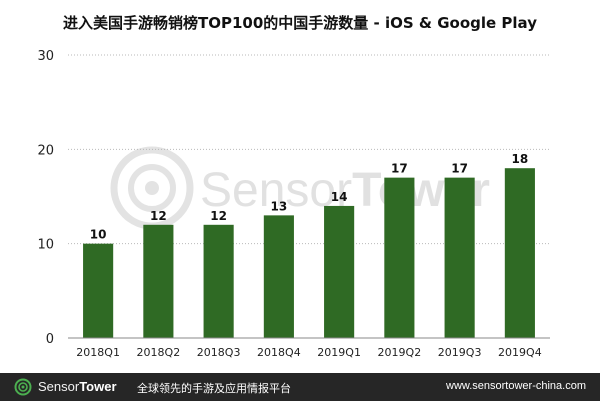 The height and width of the screenshot is (401, 600). Describe the element at coordinates (214, 388) in the screenshot. I see `footer-tagline: 全球领先的手游及应用情报平台` at that location.